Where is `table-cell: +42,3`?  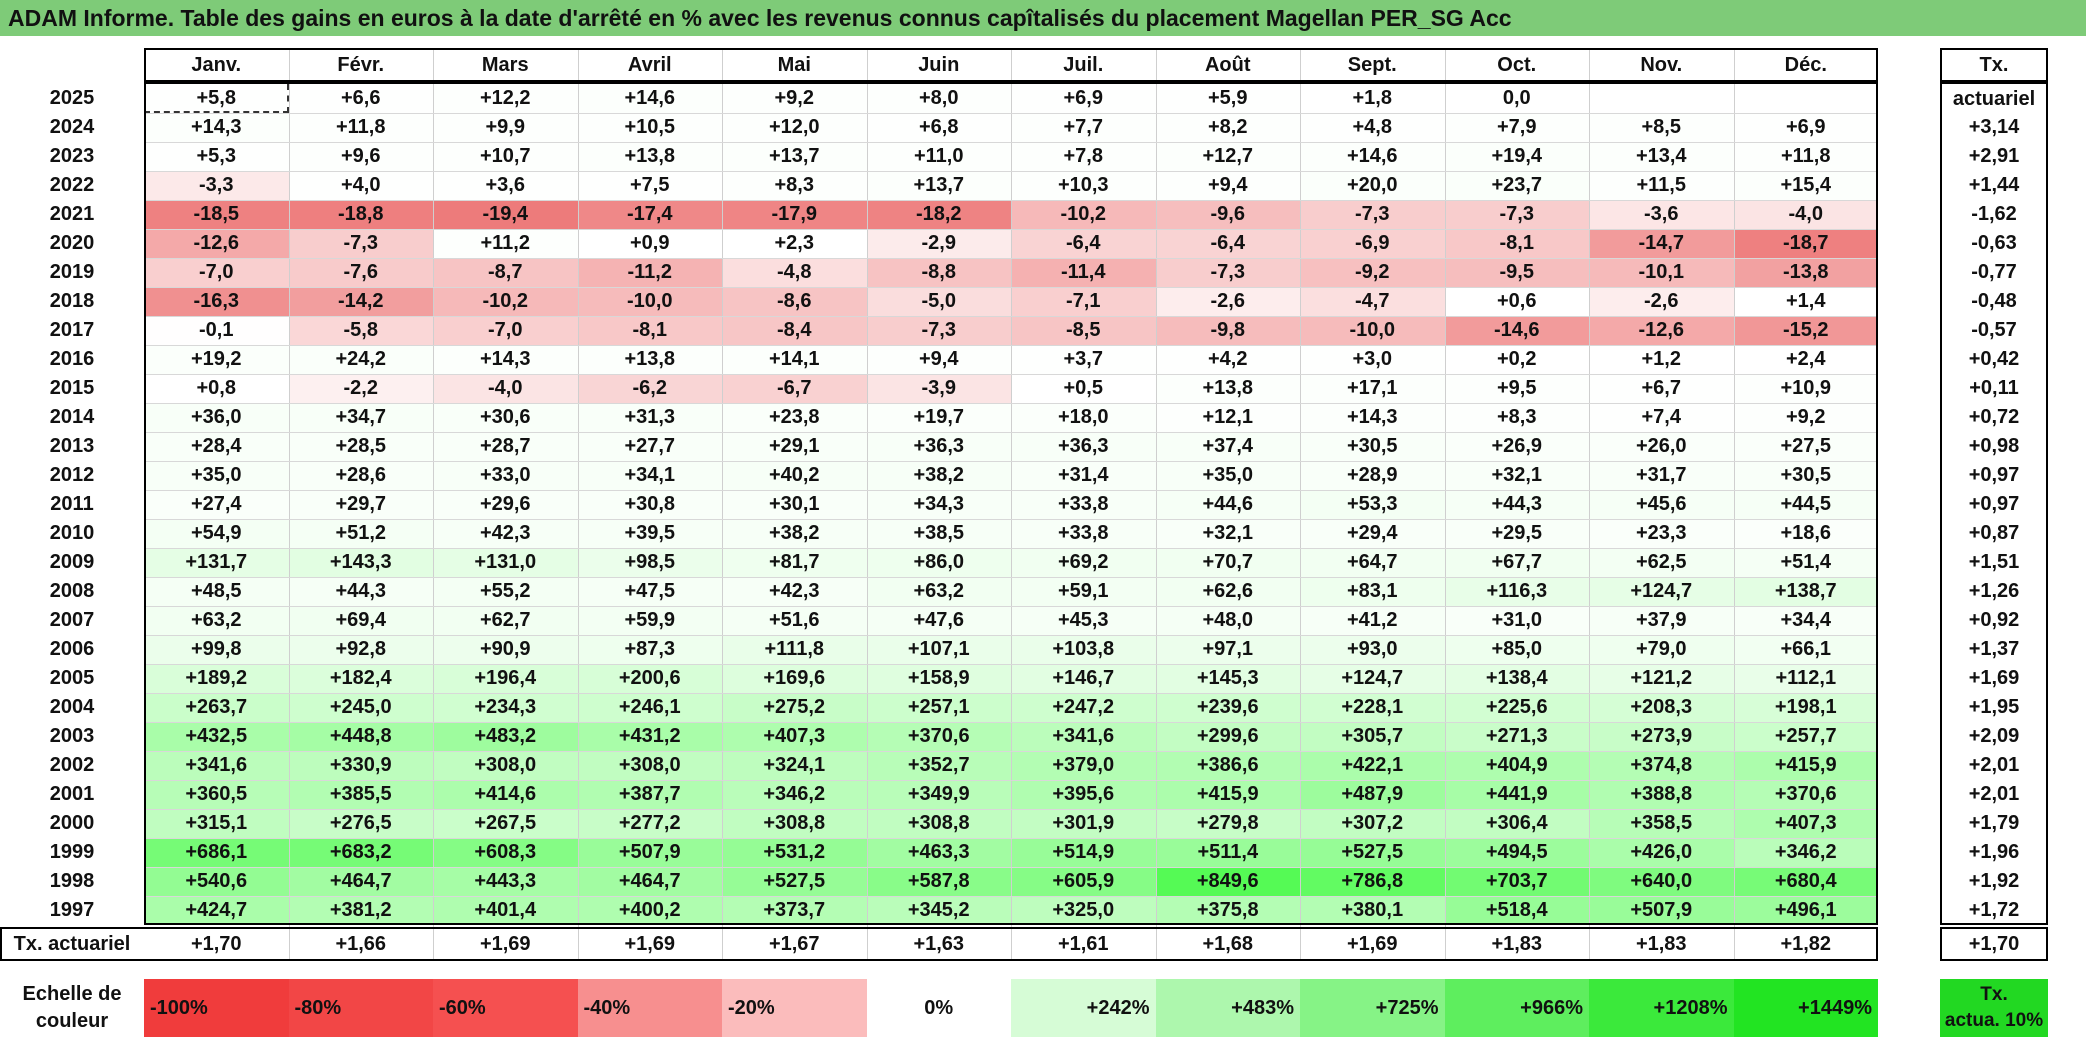 table-cell: +42,3 is located at coordinates (794, 591).